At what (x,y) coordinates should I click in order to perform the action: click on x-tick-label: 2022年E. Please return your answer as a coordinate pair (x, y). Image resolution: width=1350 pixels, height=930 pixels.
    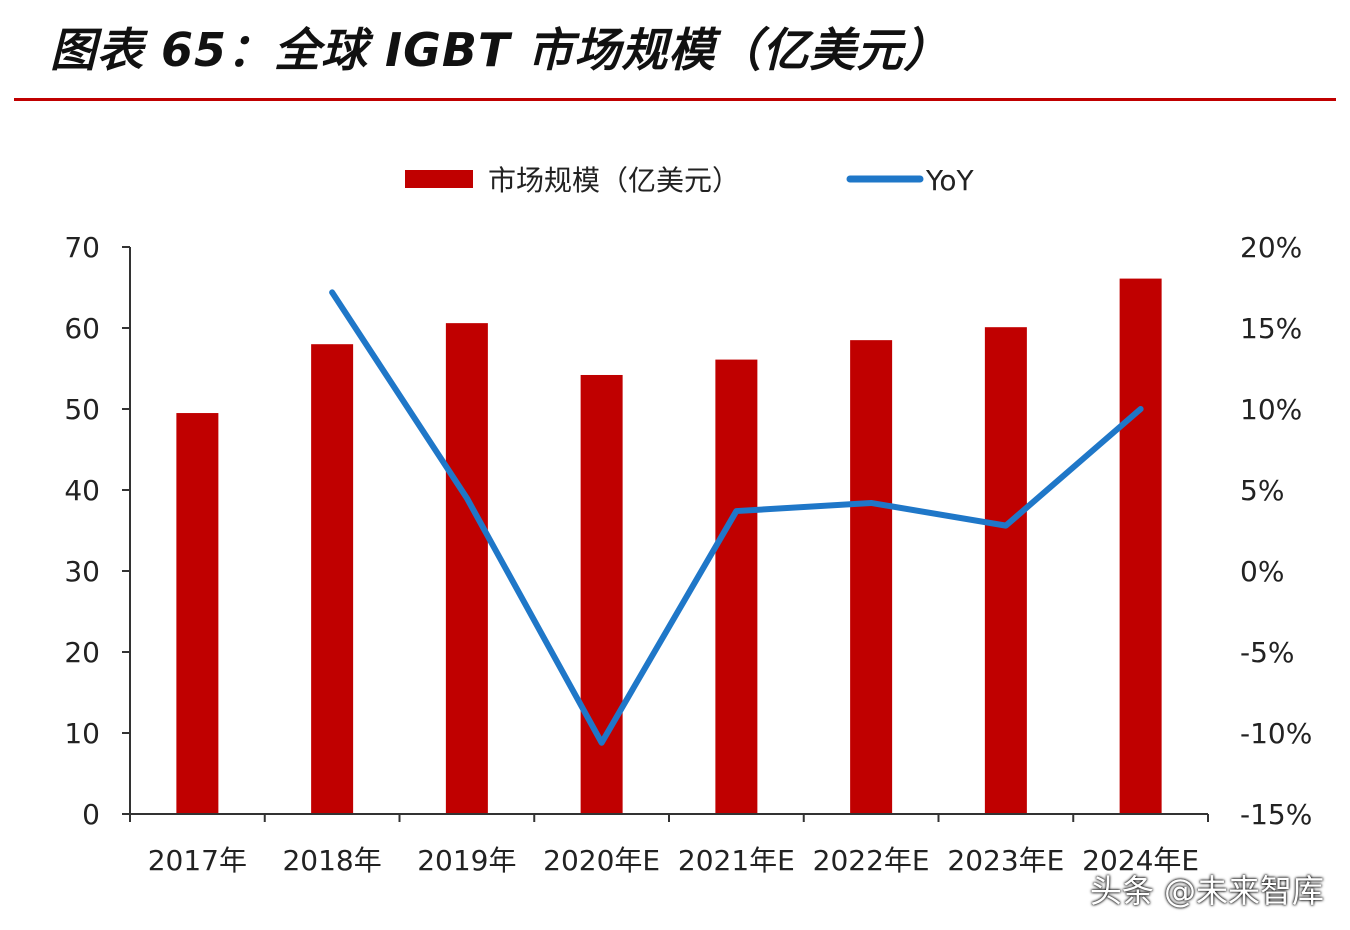
    Looking at the image, I should click on (871, 860).